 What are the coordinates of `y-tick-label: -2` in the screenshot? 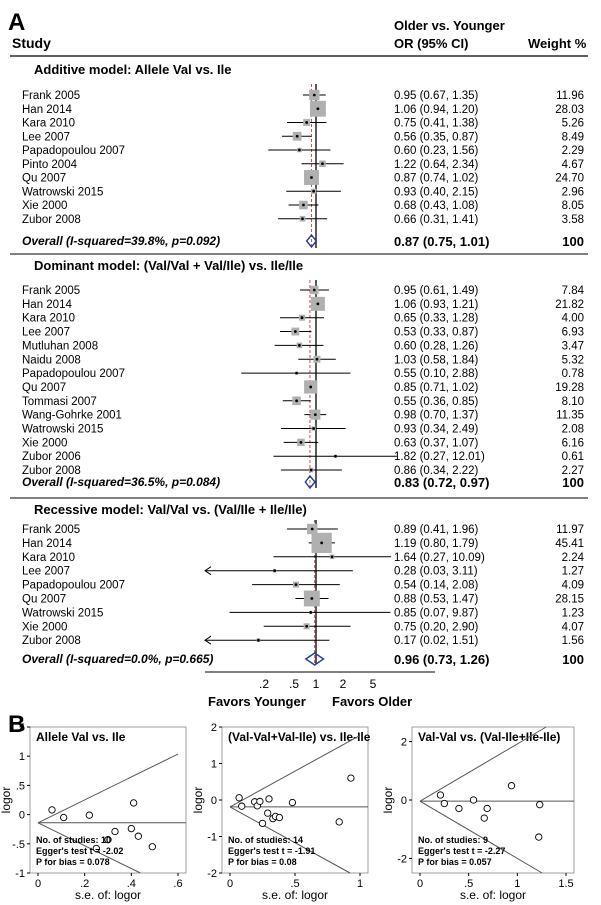 It's located at (402, 859).